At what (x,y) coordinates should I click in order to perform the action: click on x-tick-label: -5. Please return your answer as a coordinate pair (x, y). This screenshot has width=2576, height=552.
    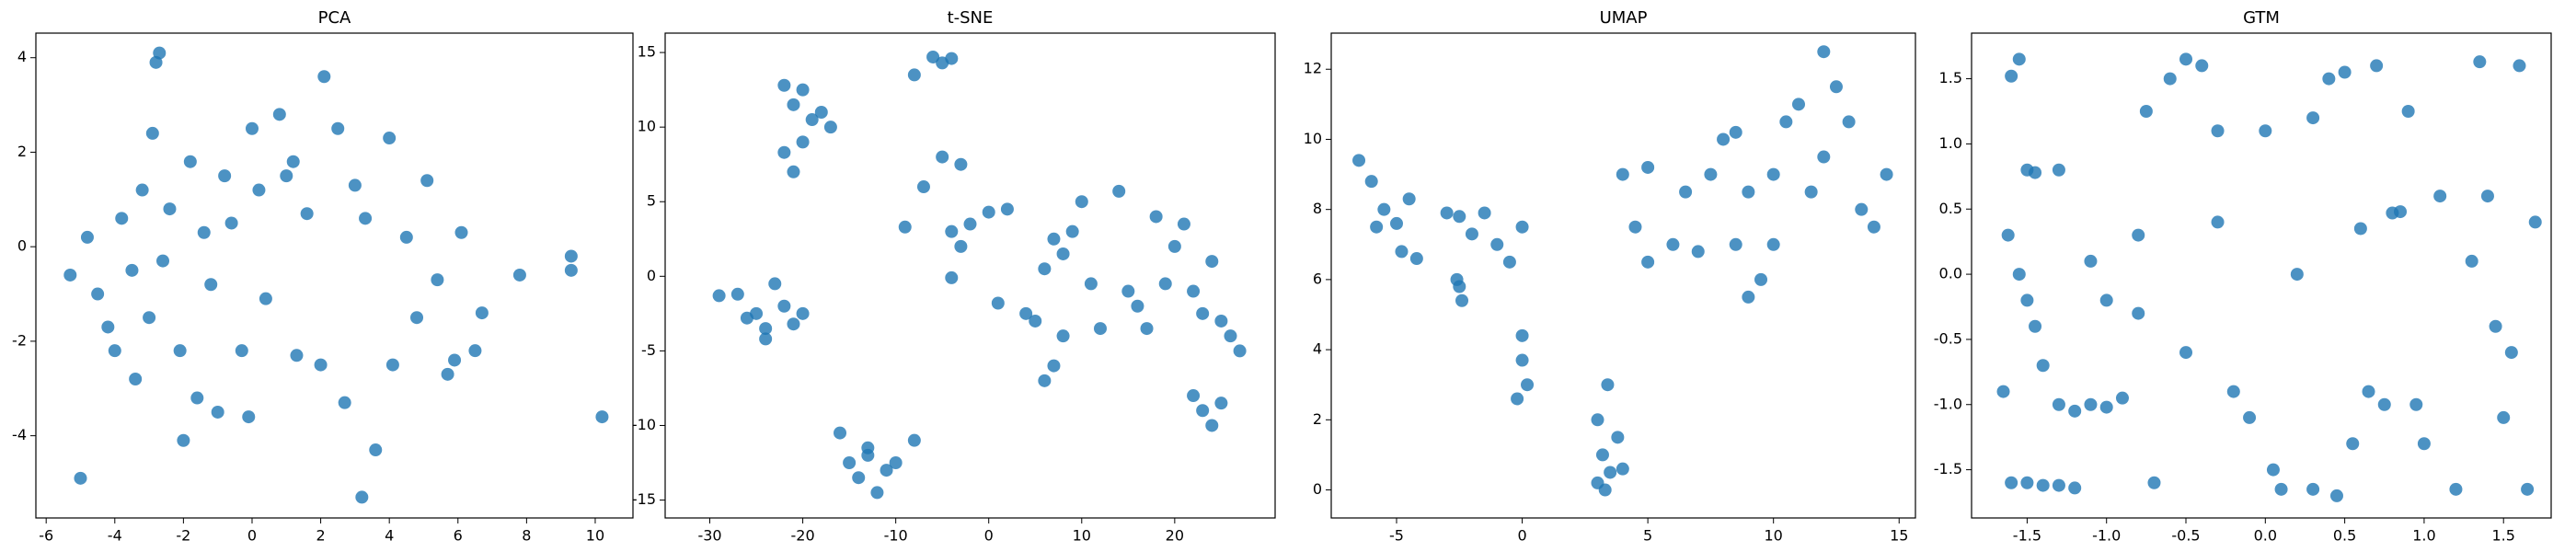
    Looking at the image, I should click on (1396, 536).